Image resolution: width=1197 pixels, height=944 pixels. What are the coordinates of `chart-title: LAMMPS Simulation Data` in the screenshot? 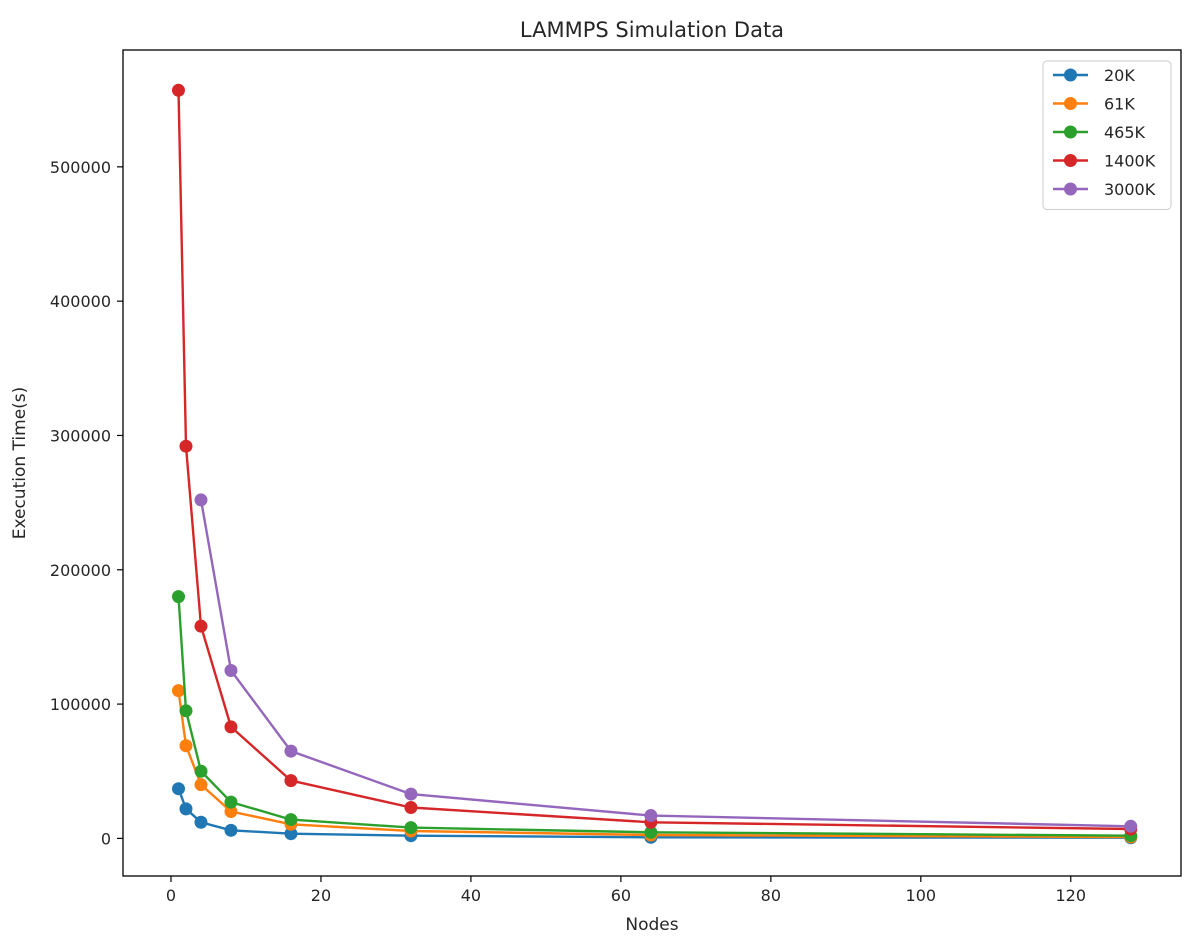 It's located at (652, 30).